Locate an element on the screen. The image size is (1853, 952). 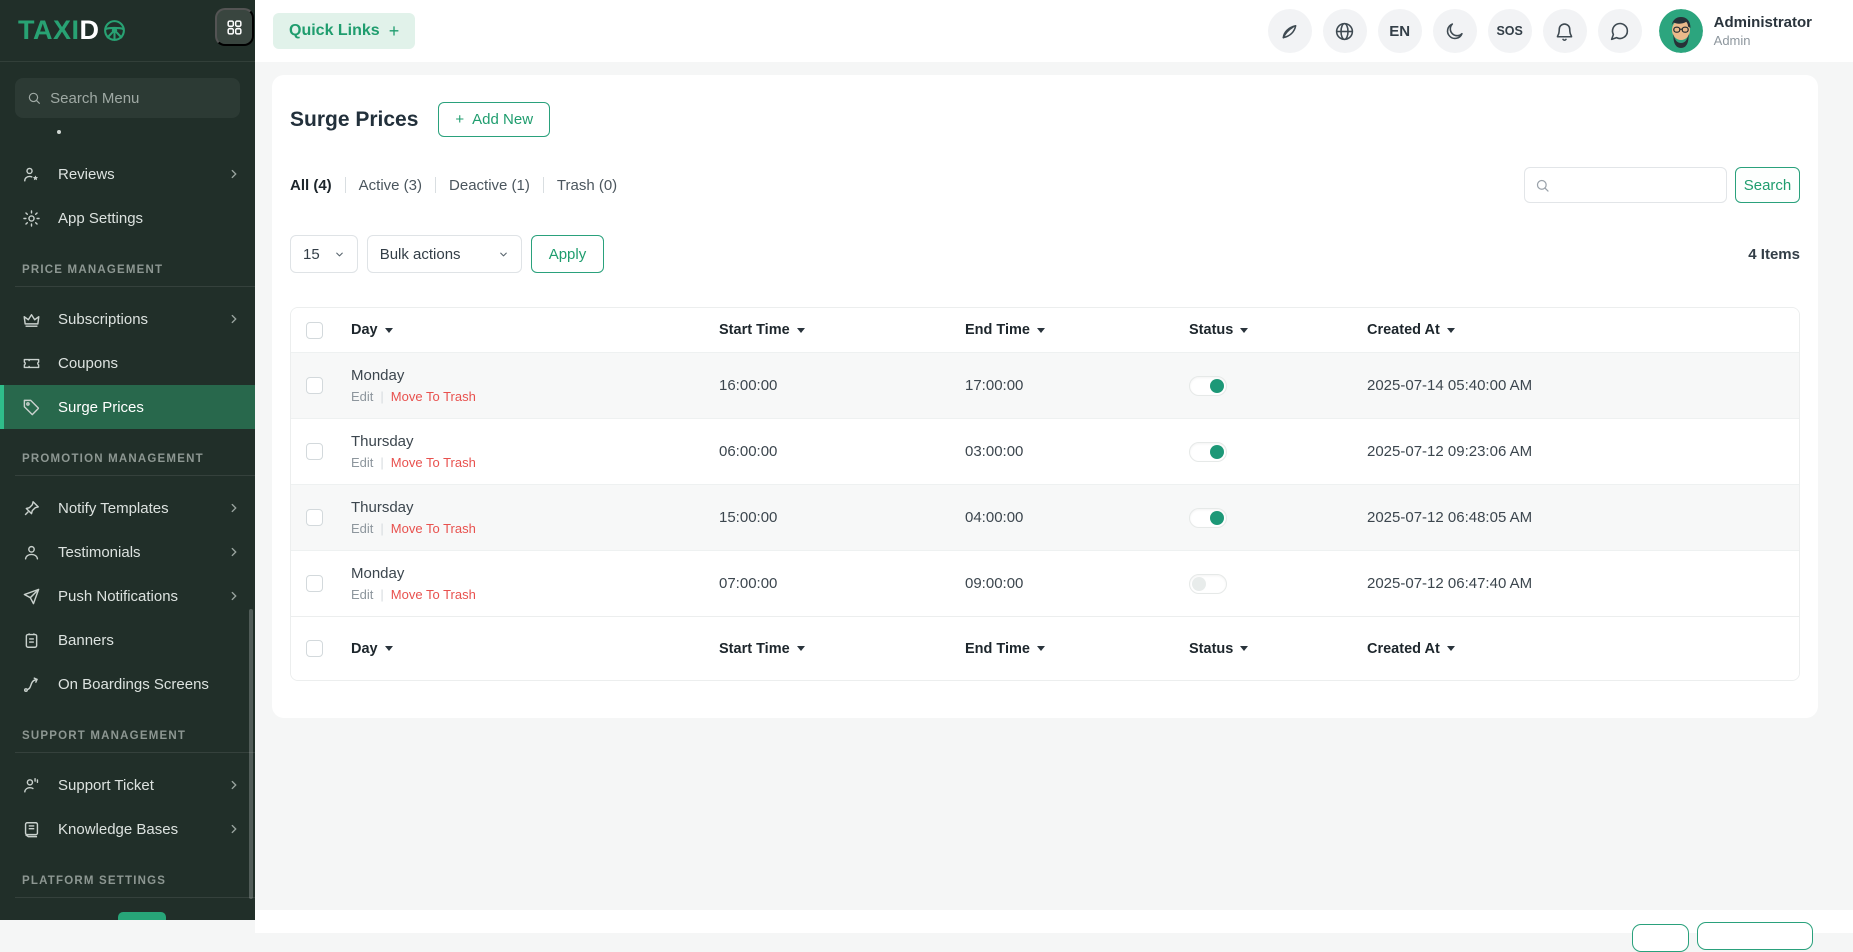
sidebar-search is located at coordinates (127, 98).